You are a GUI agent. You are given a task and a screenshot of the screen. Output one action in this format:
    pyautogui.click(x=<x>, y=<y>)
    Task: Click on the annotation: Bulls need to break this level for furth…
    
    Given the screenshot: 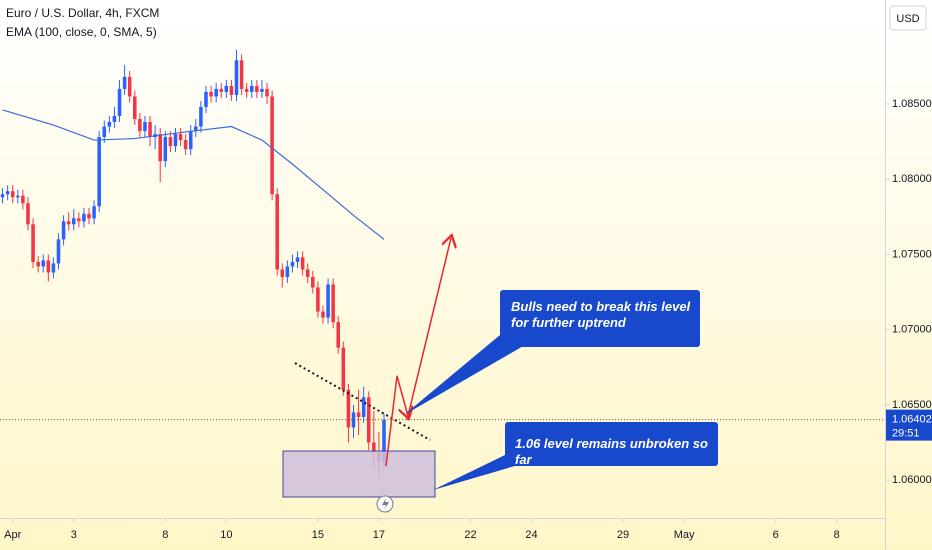 What is the action you would take?
    pyautogui.click(x=601, y=314)
    